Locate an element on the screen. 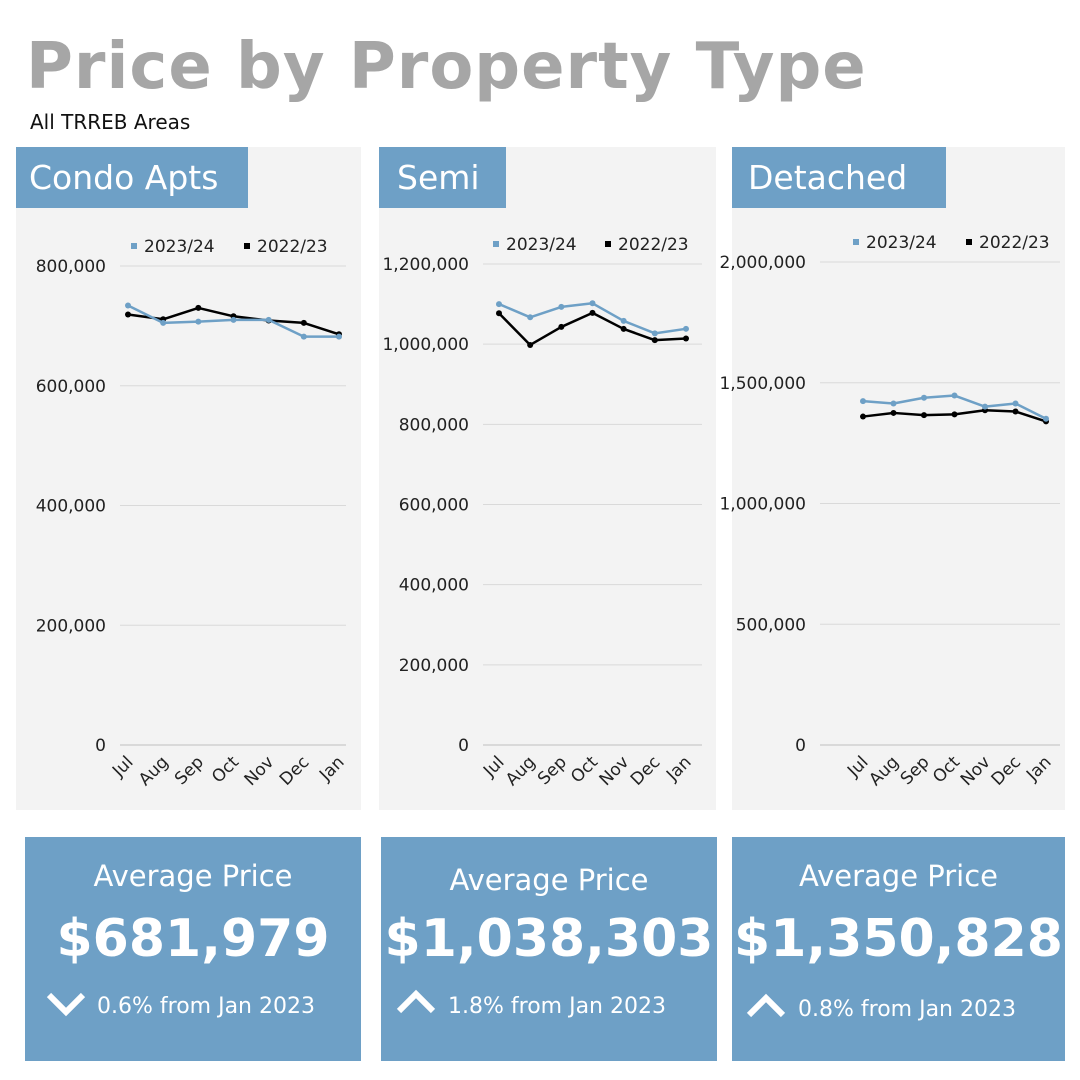 The image size is (1080, 1080). card-value: $1,350,828 is located at coordinates (898, 939).